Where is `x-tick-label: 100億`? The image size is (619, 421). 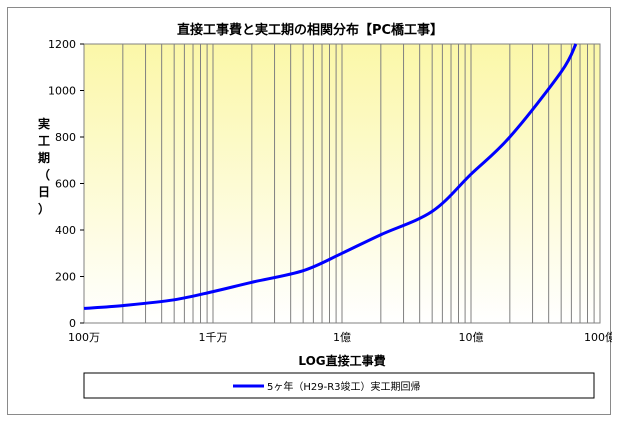 x-tick-label: 100億 is located at coordinates (598, 337).